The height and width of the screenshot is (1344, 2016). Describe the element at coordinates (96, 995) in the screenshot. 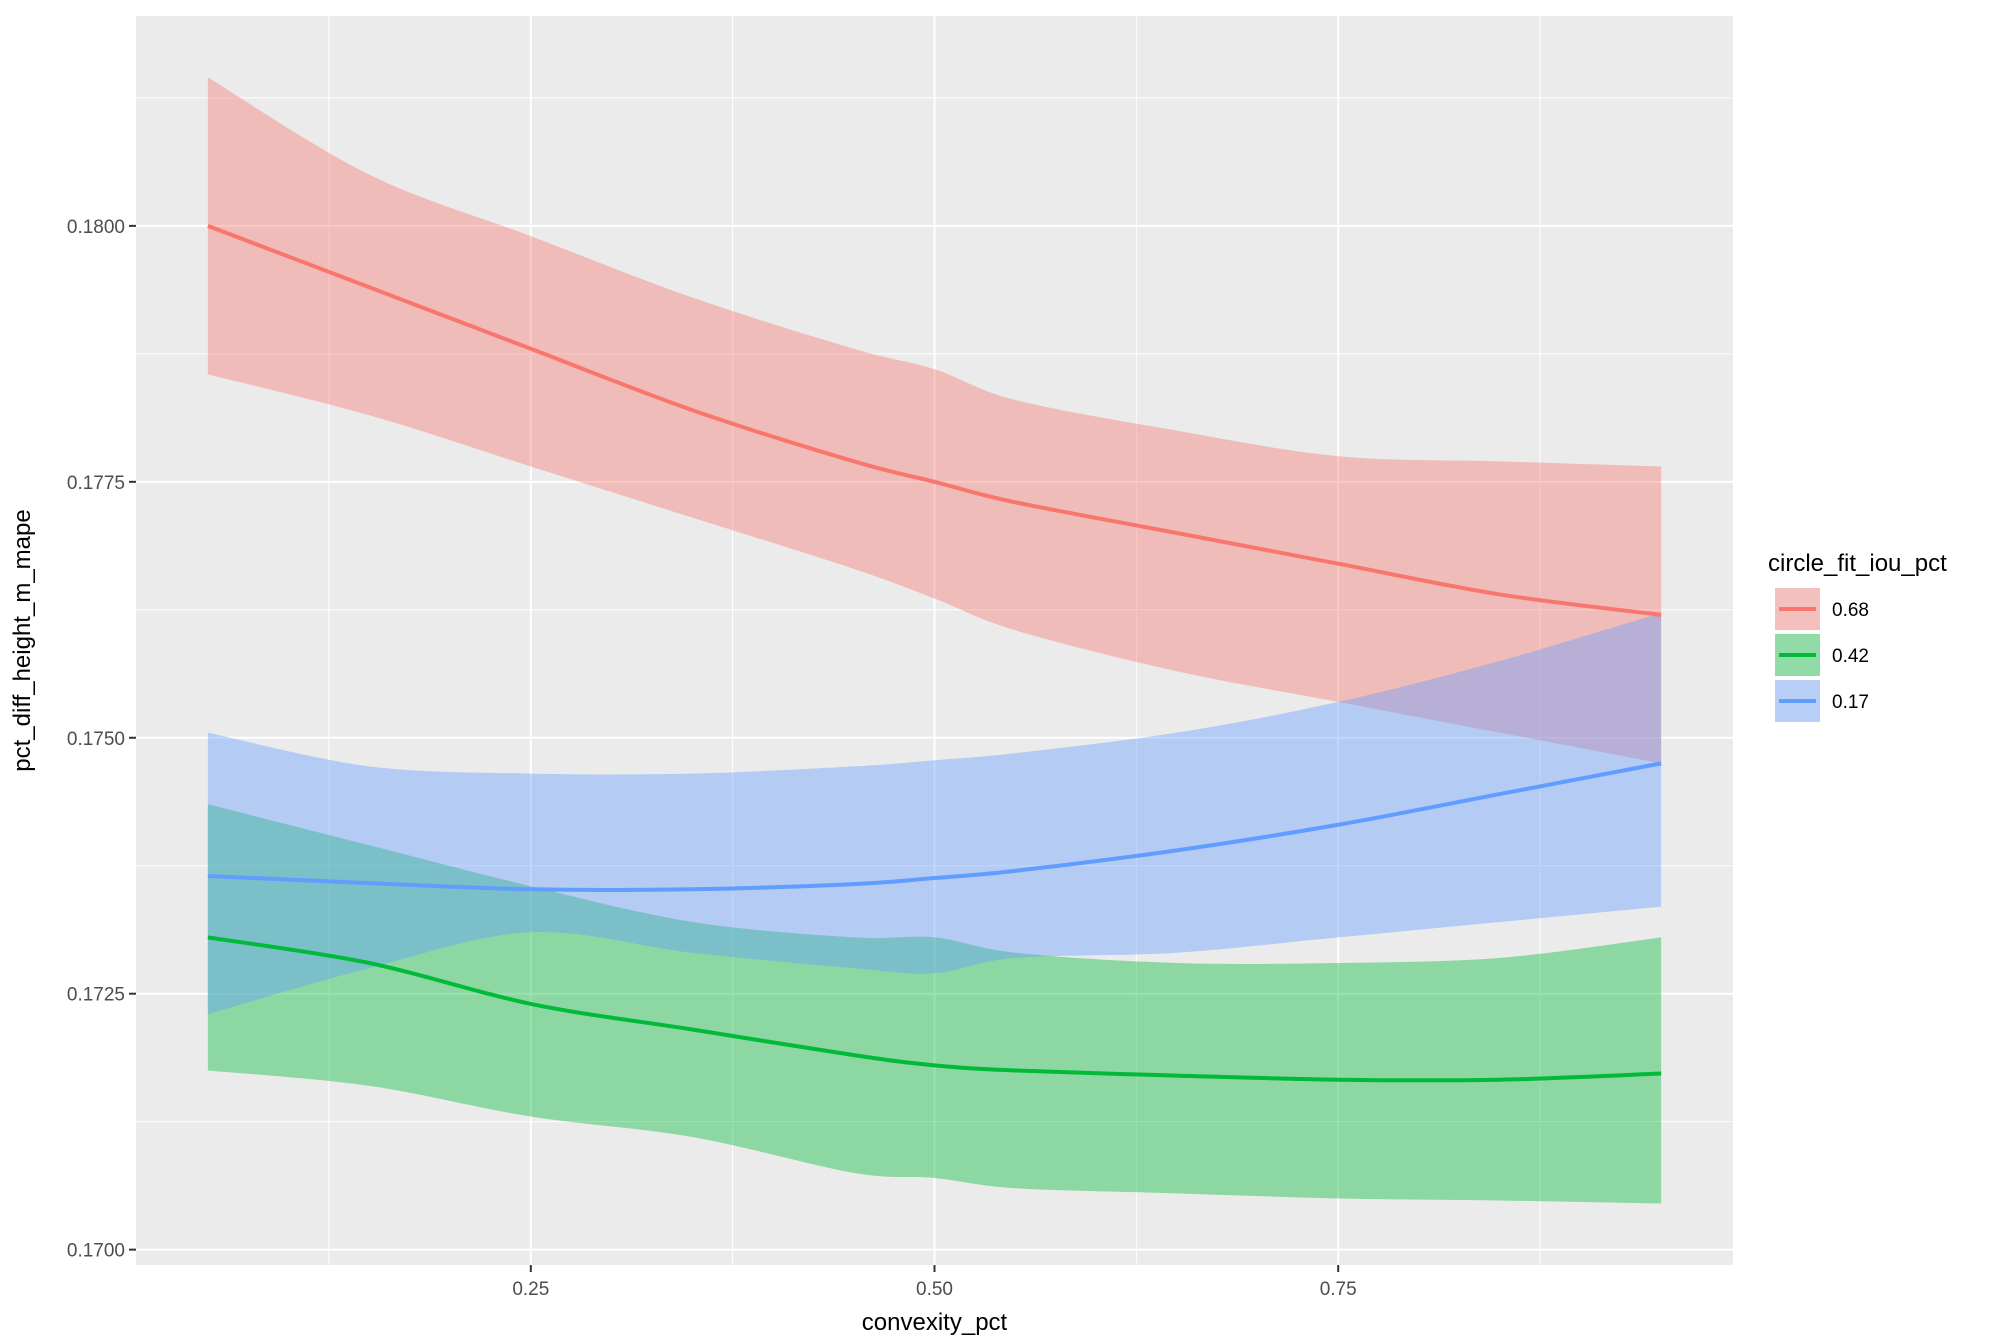

I see `y-tick-label: 0.1725` at that location.